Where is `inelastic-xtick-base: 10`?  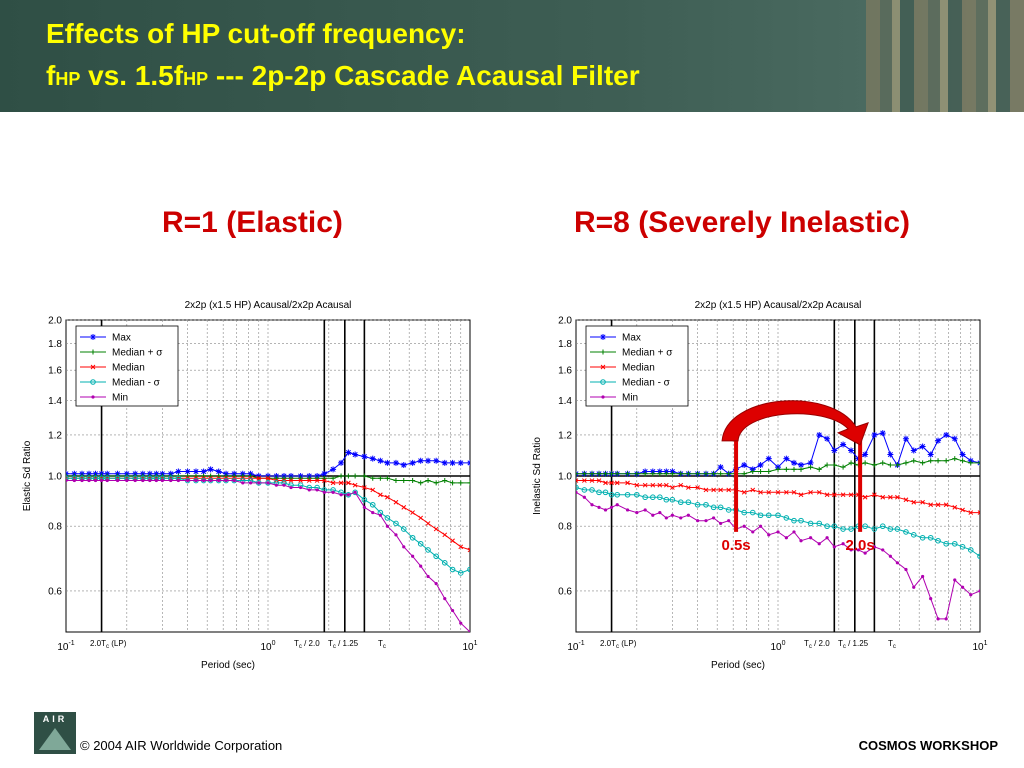
inelastic-xtick-base: 10 is located at coordinates (776, 647).